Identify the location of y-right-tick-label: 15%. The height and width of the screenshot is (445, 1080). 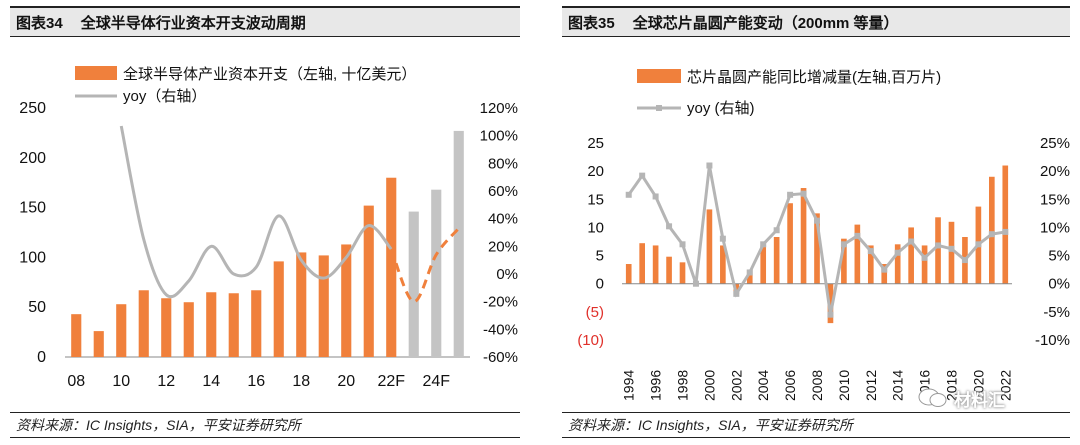
(1055, 199).